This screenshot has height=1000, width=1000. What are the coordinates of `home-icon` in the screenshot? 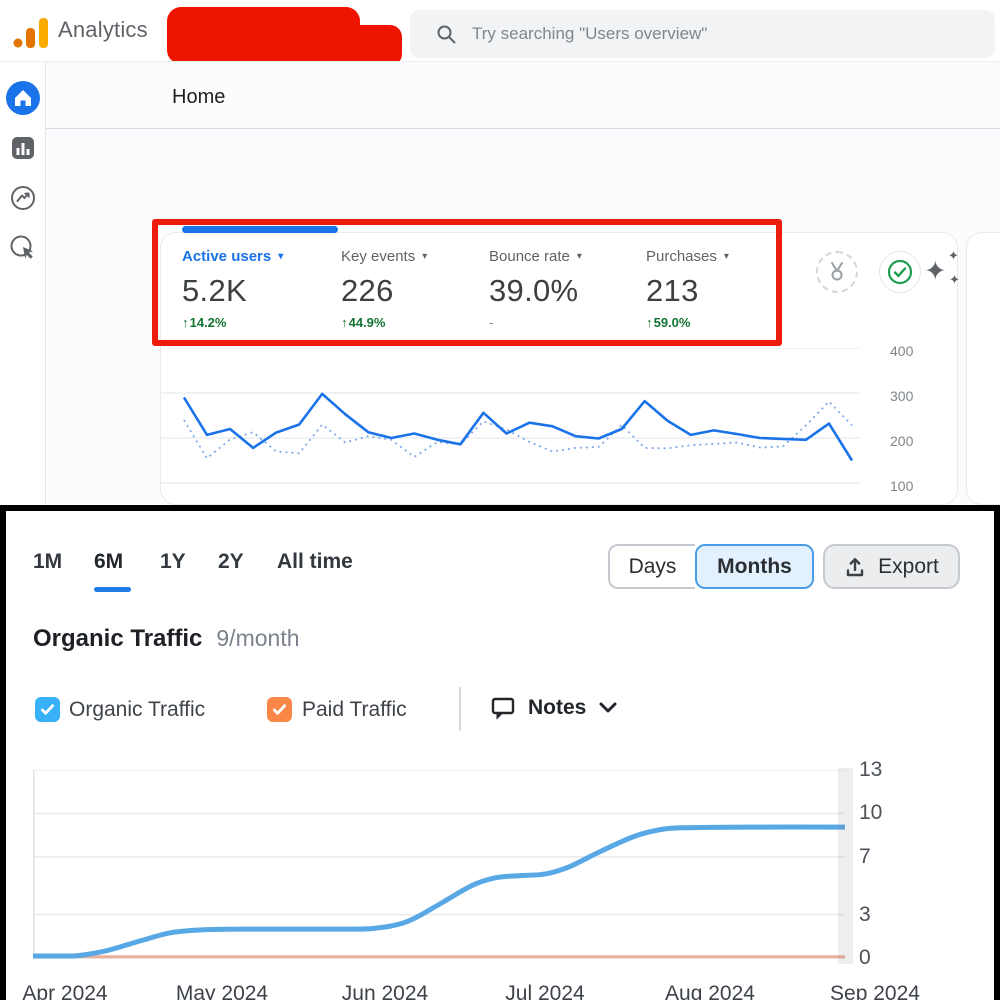 It's located at (23, 98).